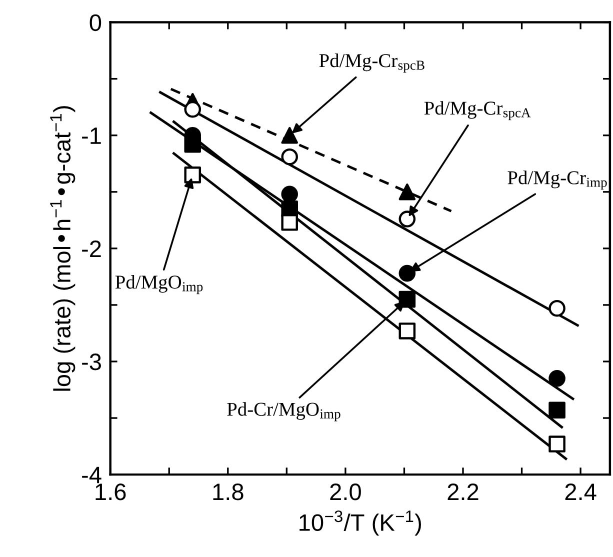 The image size is (613, 557). I want to click on y-tick-label: -2, so click(91, 248).